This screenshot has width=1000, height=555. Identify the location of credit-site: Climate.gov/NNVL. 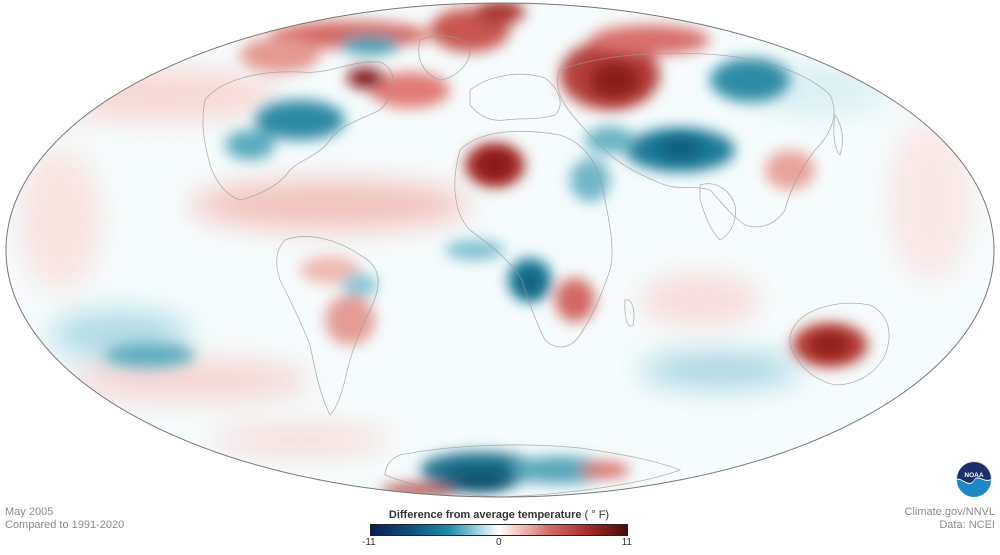
(949, 512).